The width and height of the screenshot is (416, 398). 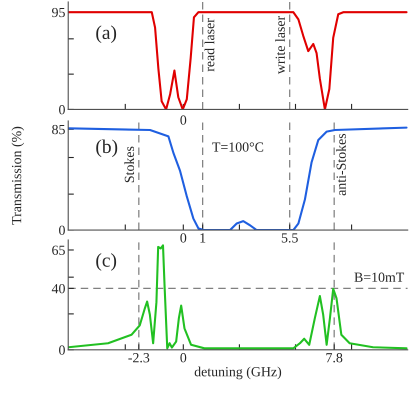 What do you see at coordinates (58, 250) in the screenshot?
I see `y-tick-label: 65` at bounding box center [58, 250].